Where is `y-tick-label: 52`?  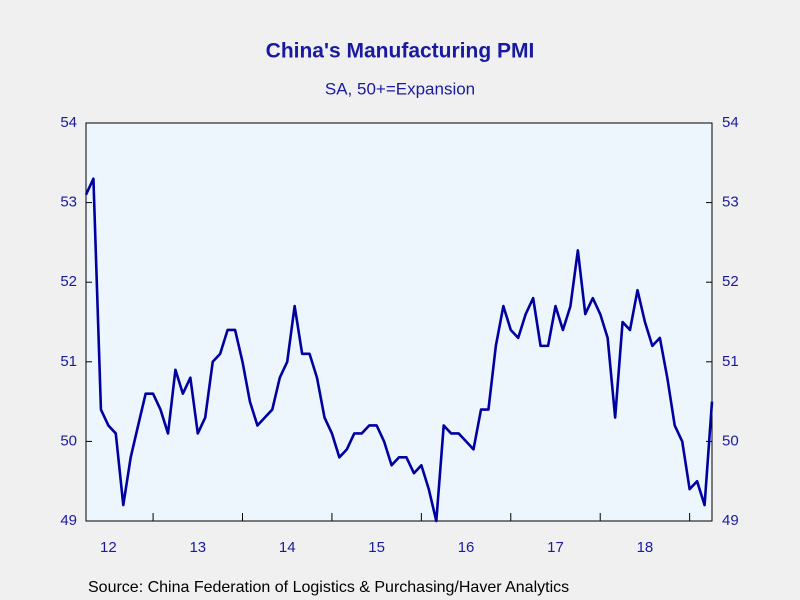
y-tick-label: 52 is located at coordinates (68, 281).